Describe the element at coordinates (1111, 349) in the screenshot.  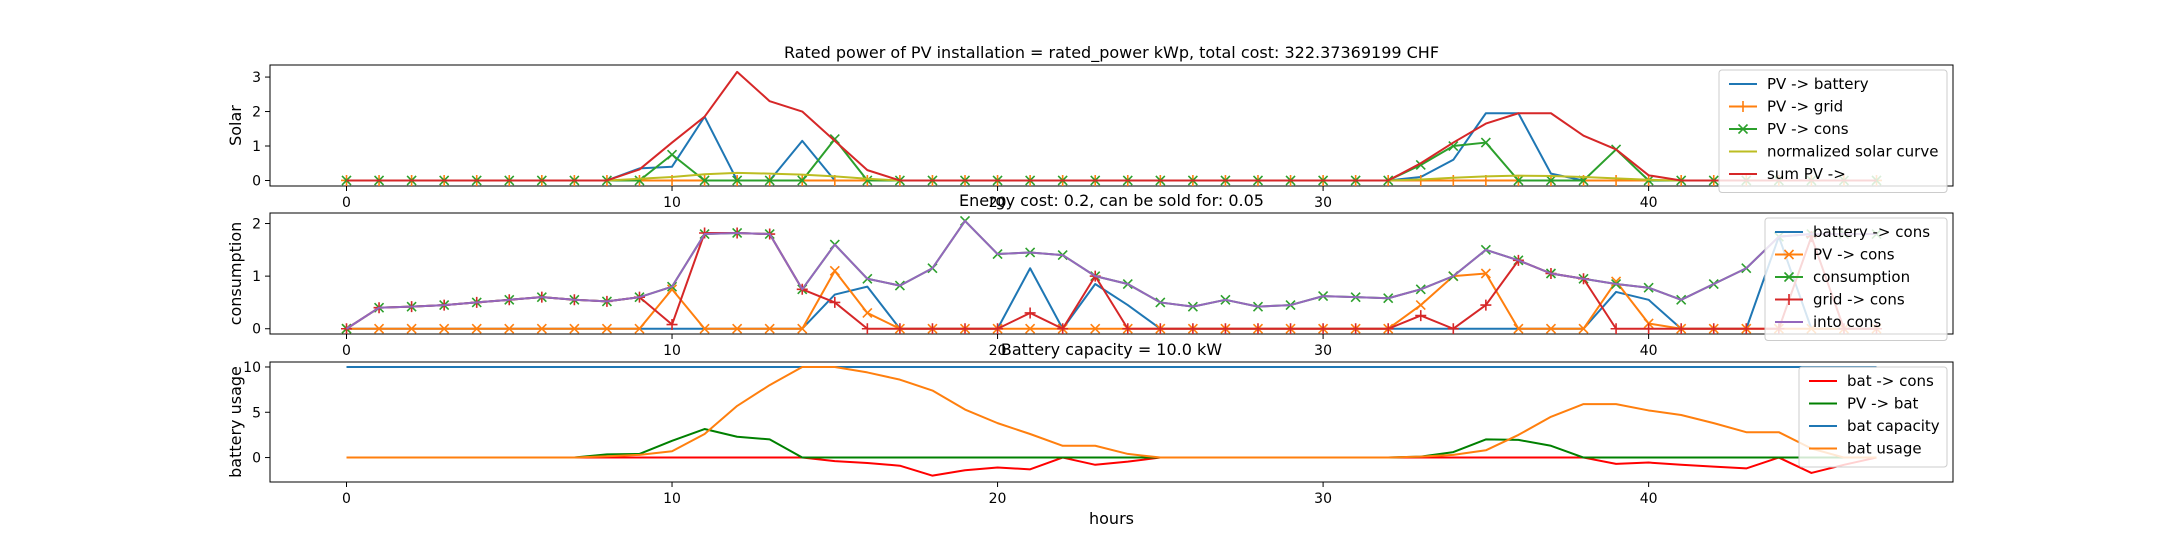
I see `chart-title: Battery capacity = 10.0 kW` at that location.